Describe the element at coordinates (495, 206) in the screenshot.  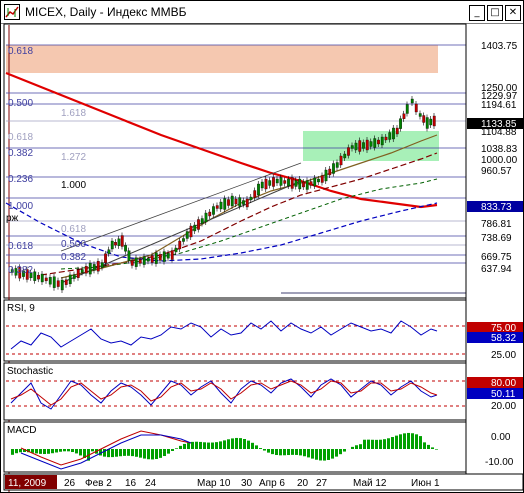
I see `highlight-price-badge` at that location.